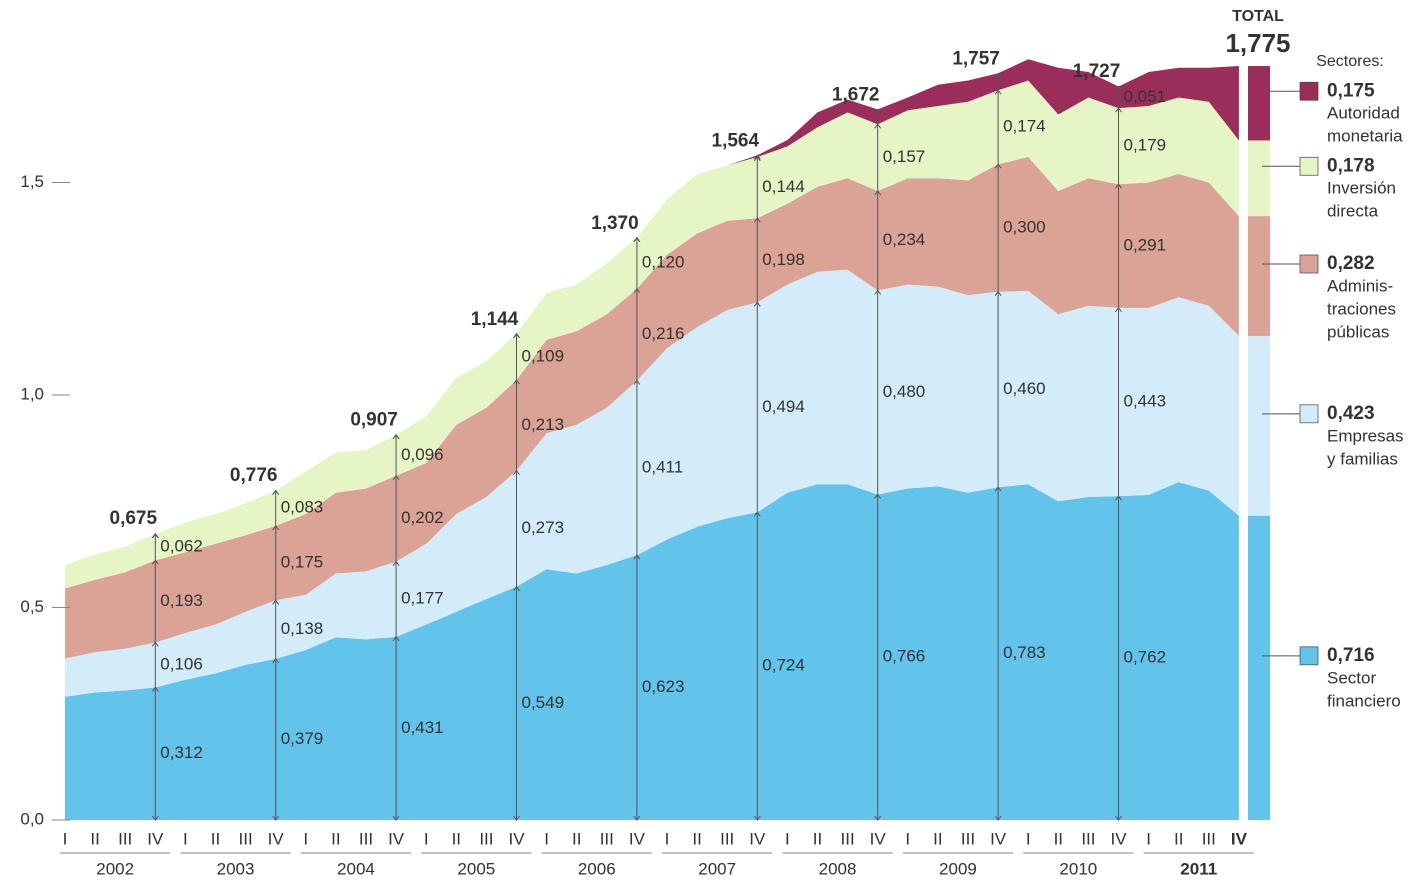  I want to click on value-label: 0,144, so click(783, 186).